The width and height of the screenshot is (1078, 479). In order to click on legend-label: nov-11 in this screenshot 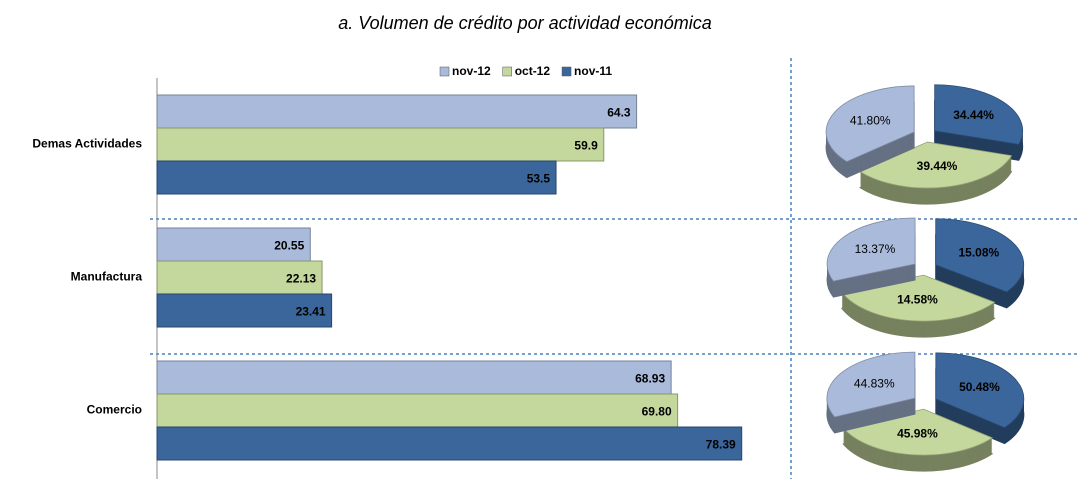, I will do `click(593, 71)`.